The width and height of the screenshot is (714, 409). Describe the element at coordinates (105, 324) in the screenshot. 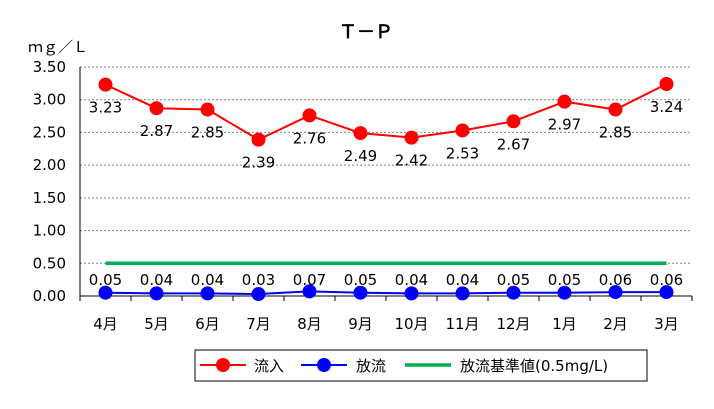

I see `x-tick-label: 4月` at that location.